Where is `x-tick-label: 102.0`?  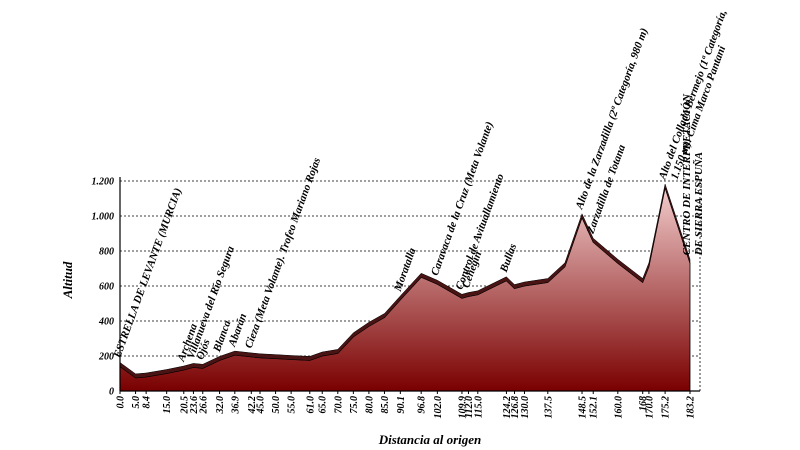
x-tick-label: 102.0 is located at coordinates (438, 407).